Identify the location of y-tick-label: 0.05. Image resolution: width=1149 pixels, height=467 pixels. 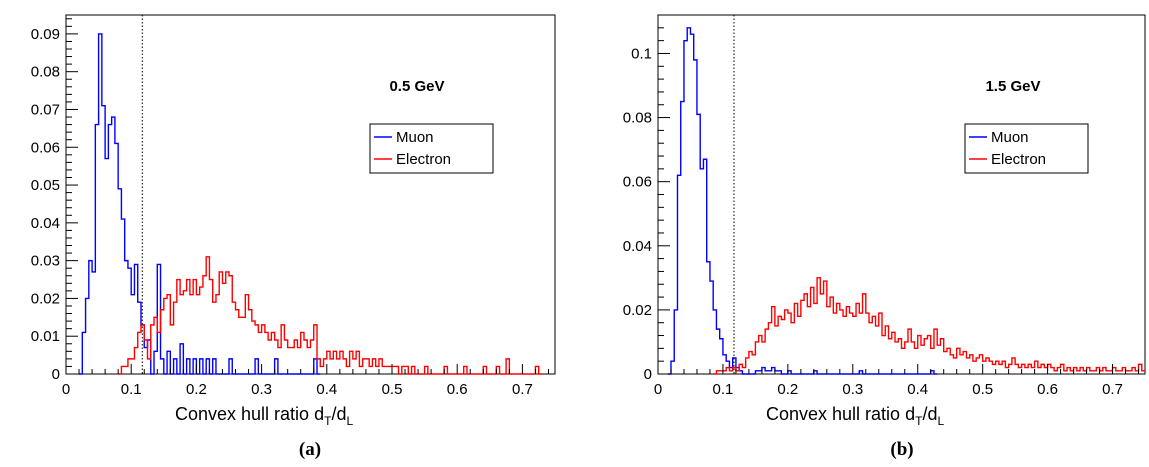
(45, 185).